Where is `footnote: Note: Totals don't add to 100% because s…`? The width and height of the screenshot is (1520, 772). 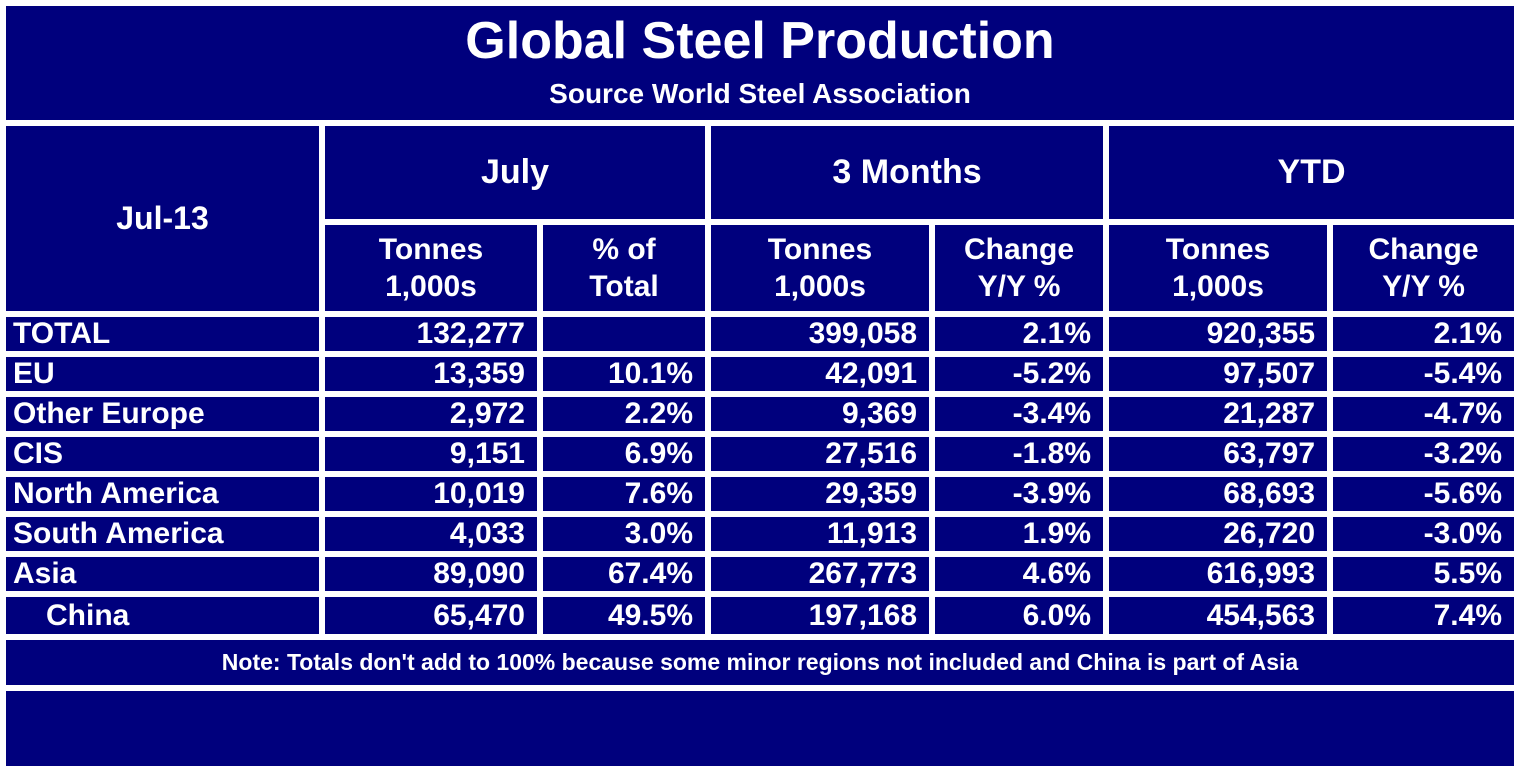 footnote: Note: Totals don't add to 100% because s… is located at coordinates (760, 663).